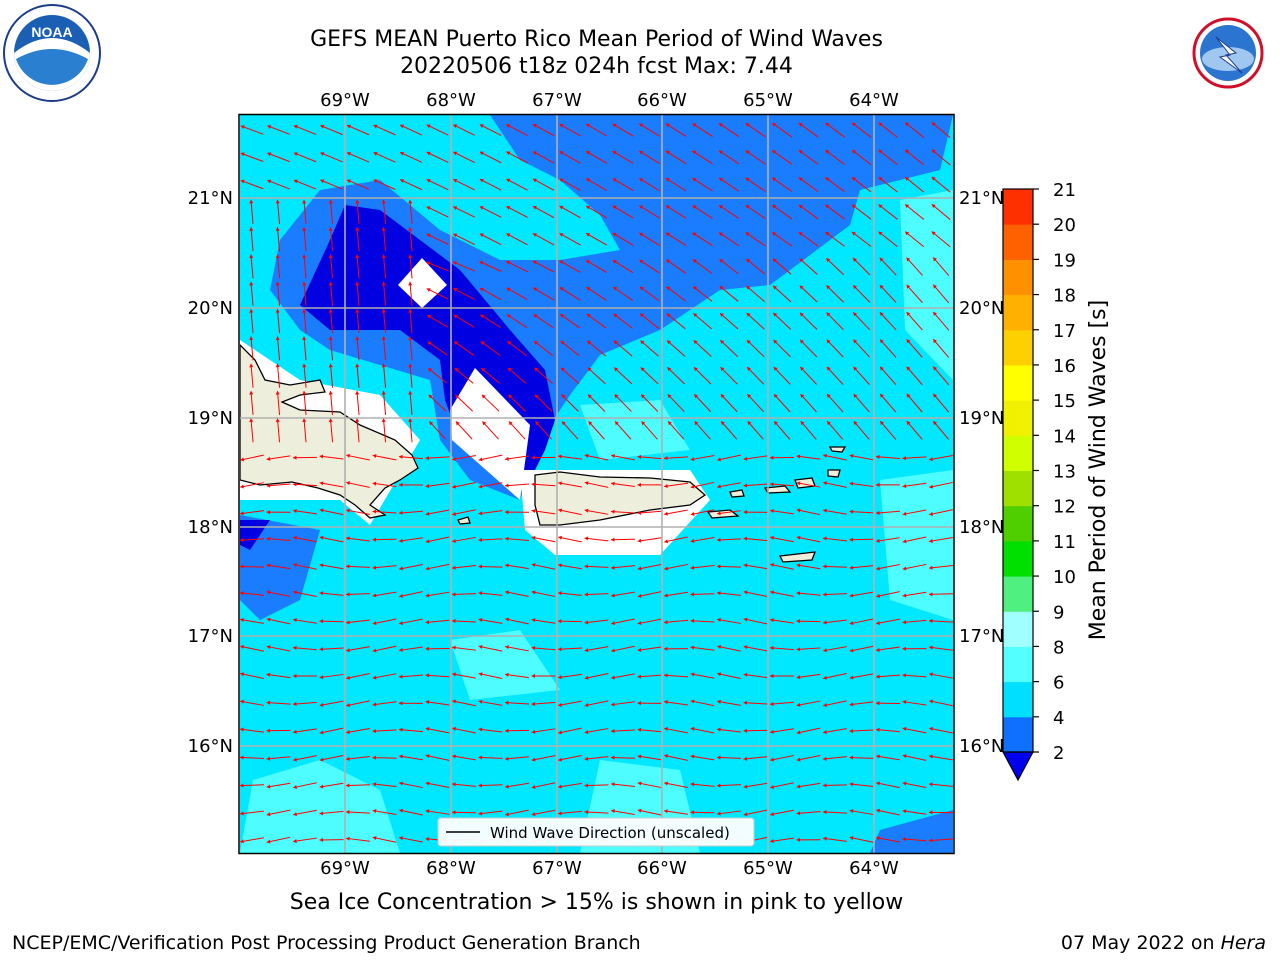 The width and height of the screenshot is (1280, 960). I want to click on colorbar-tick-label: 14, so click(1064, 436).